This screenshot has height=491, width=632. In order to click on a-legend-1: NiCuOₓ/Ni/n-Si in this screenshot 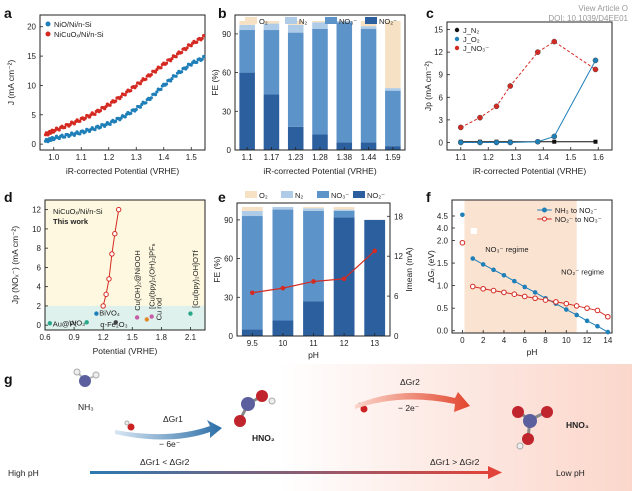, I will do `click(79, 34)`.